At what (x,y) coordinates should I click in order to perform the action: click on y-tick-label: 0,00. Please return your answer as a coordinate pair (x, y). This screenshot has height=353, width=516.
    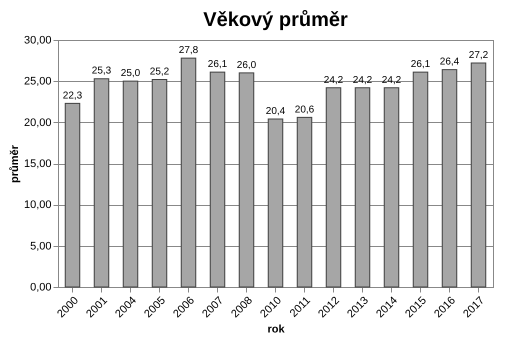
    Looking at the image, I should click on (41, 288).